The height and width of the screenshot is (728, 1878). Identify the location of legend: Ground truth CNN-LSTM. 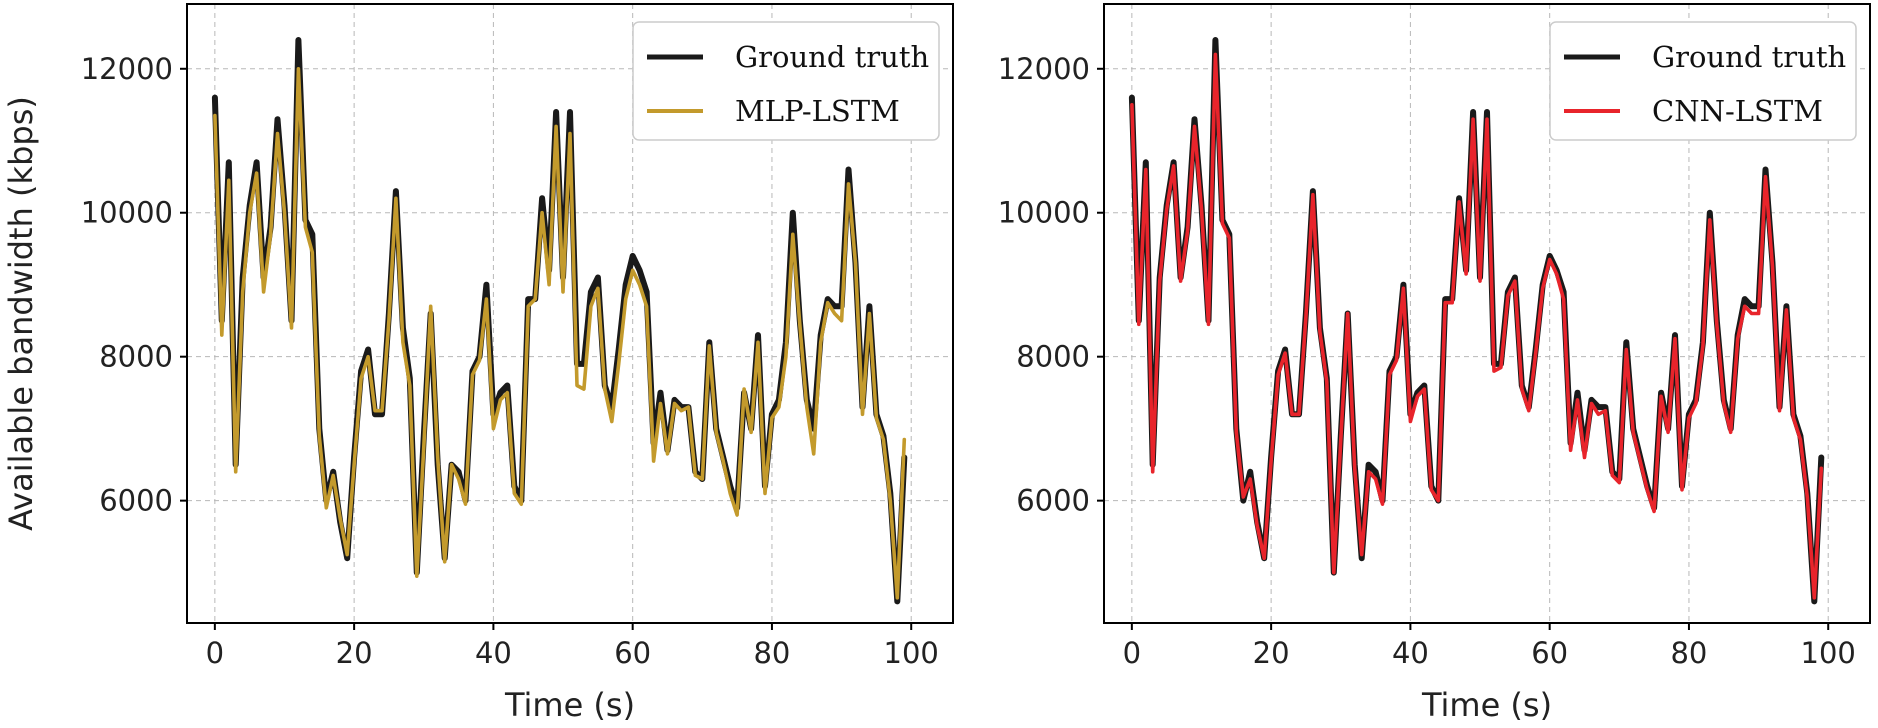
(1703, 81).